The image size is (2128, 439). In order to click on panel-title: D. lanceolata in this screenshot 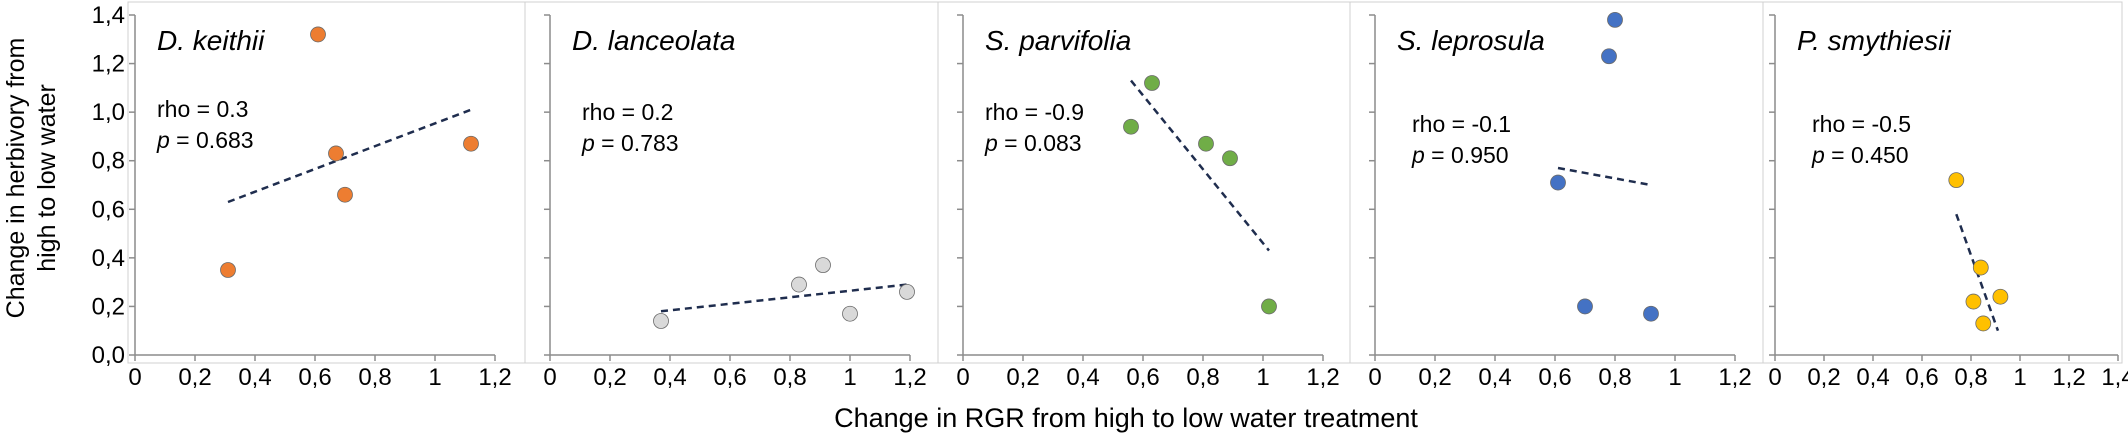, I will do `click(653, 40)`.